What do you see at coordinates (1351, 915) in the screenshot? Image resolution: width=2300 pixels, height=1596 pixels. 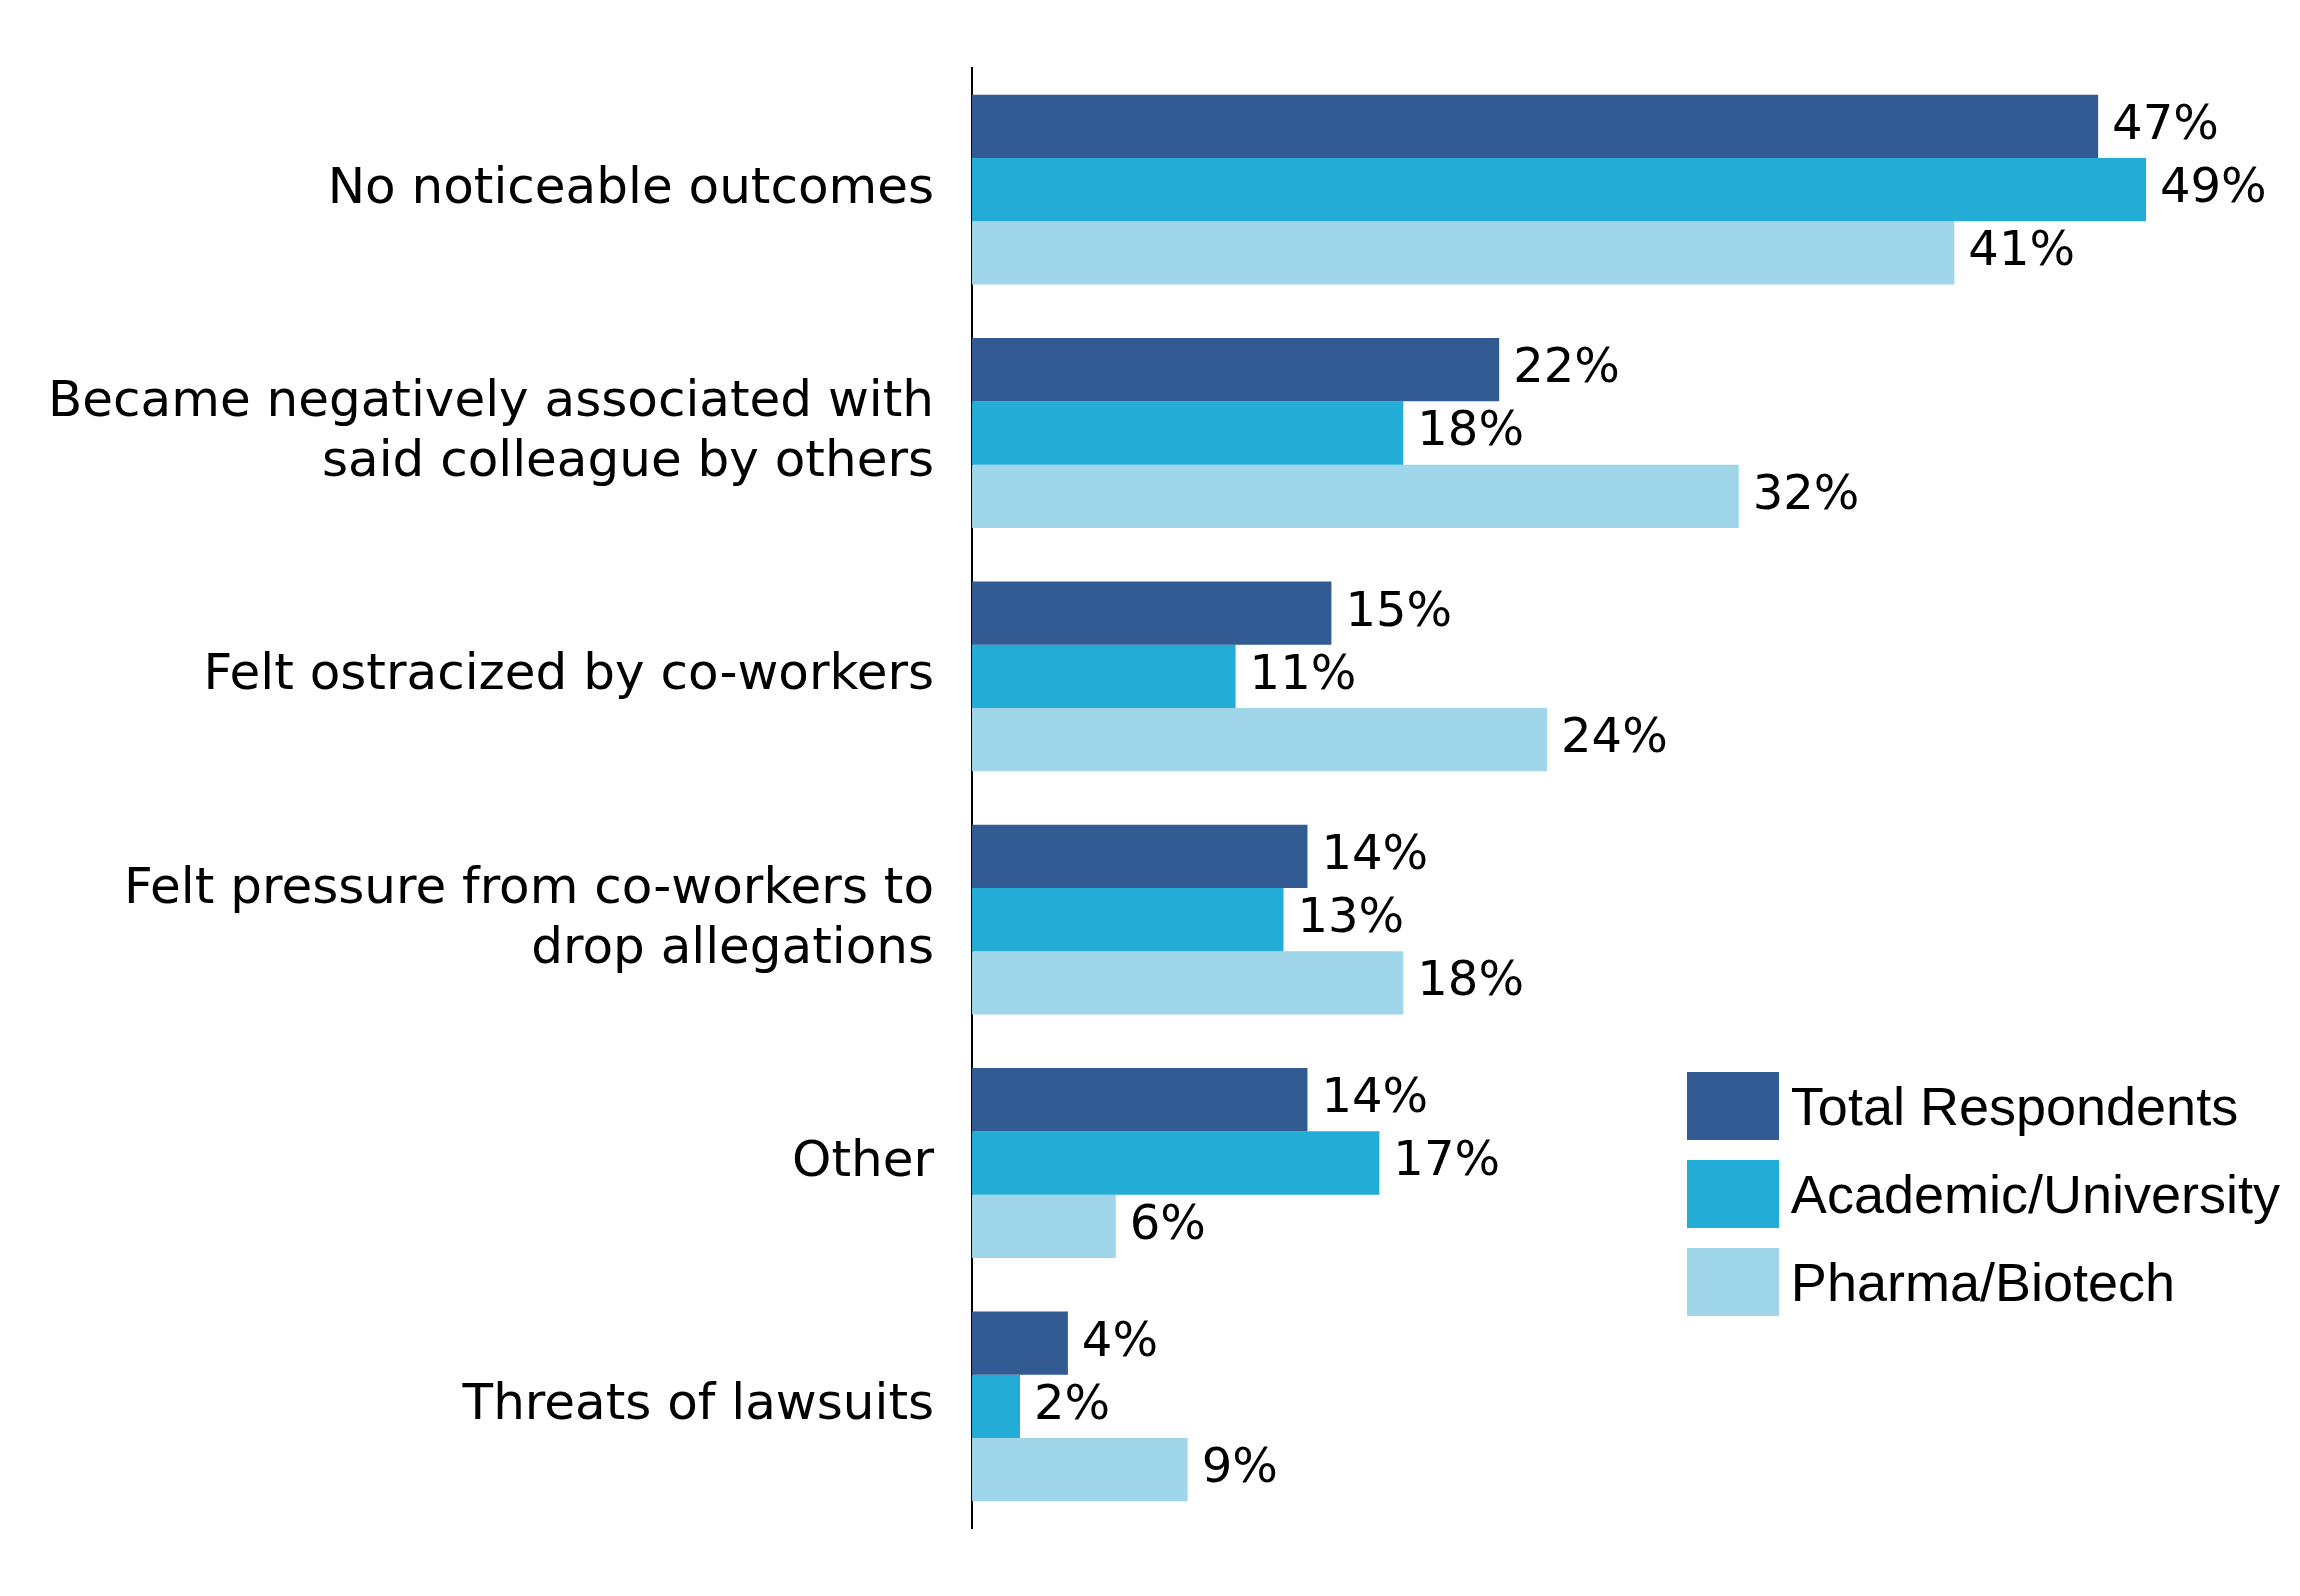 I see `data-label: 13%` at bounding box center [1351, 915].